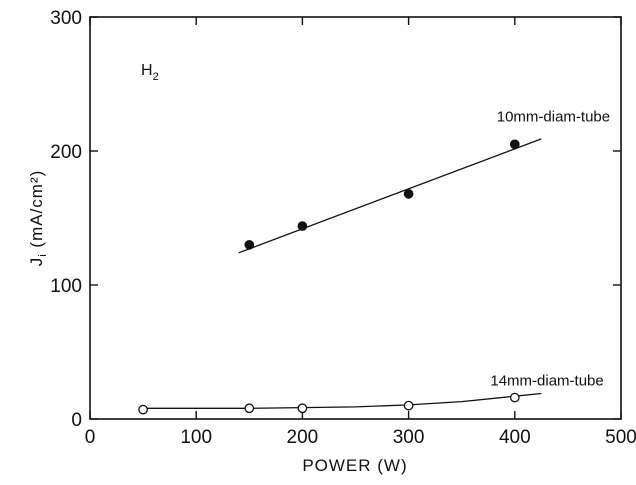  I want to click on y-tick-label: 200, so click(66, 152).